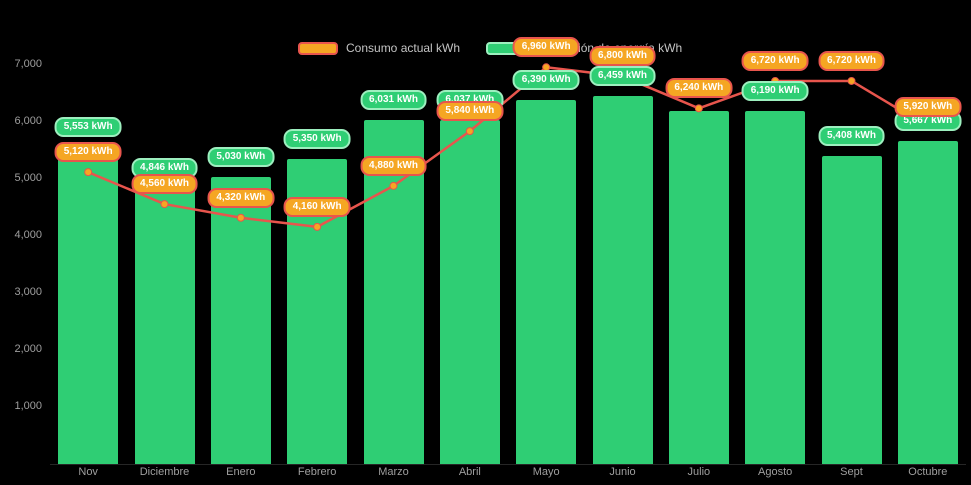 This screenshot has width=971, height=485. Describe the element at coordinates (469, 472) in the screenshot. I see `x-tick-label-abril: Abril` at that location.